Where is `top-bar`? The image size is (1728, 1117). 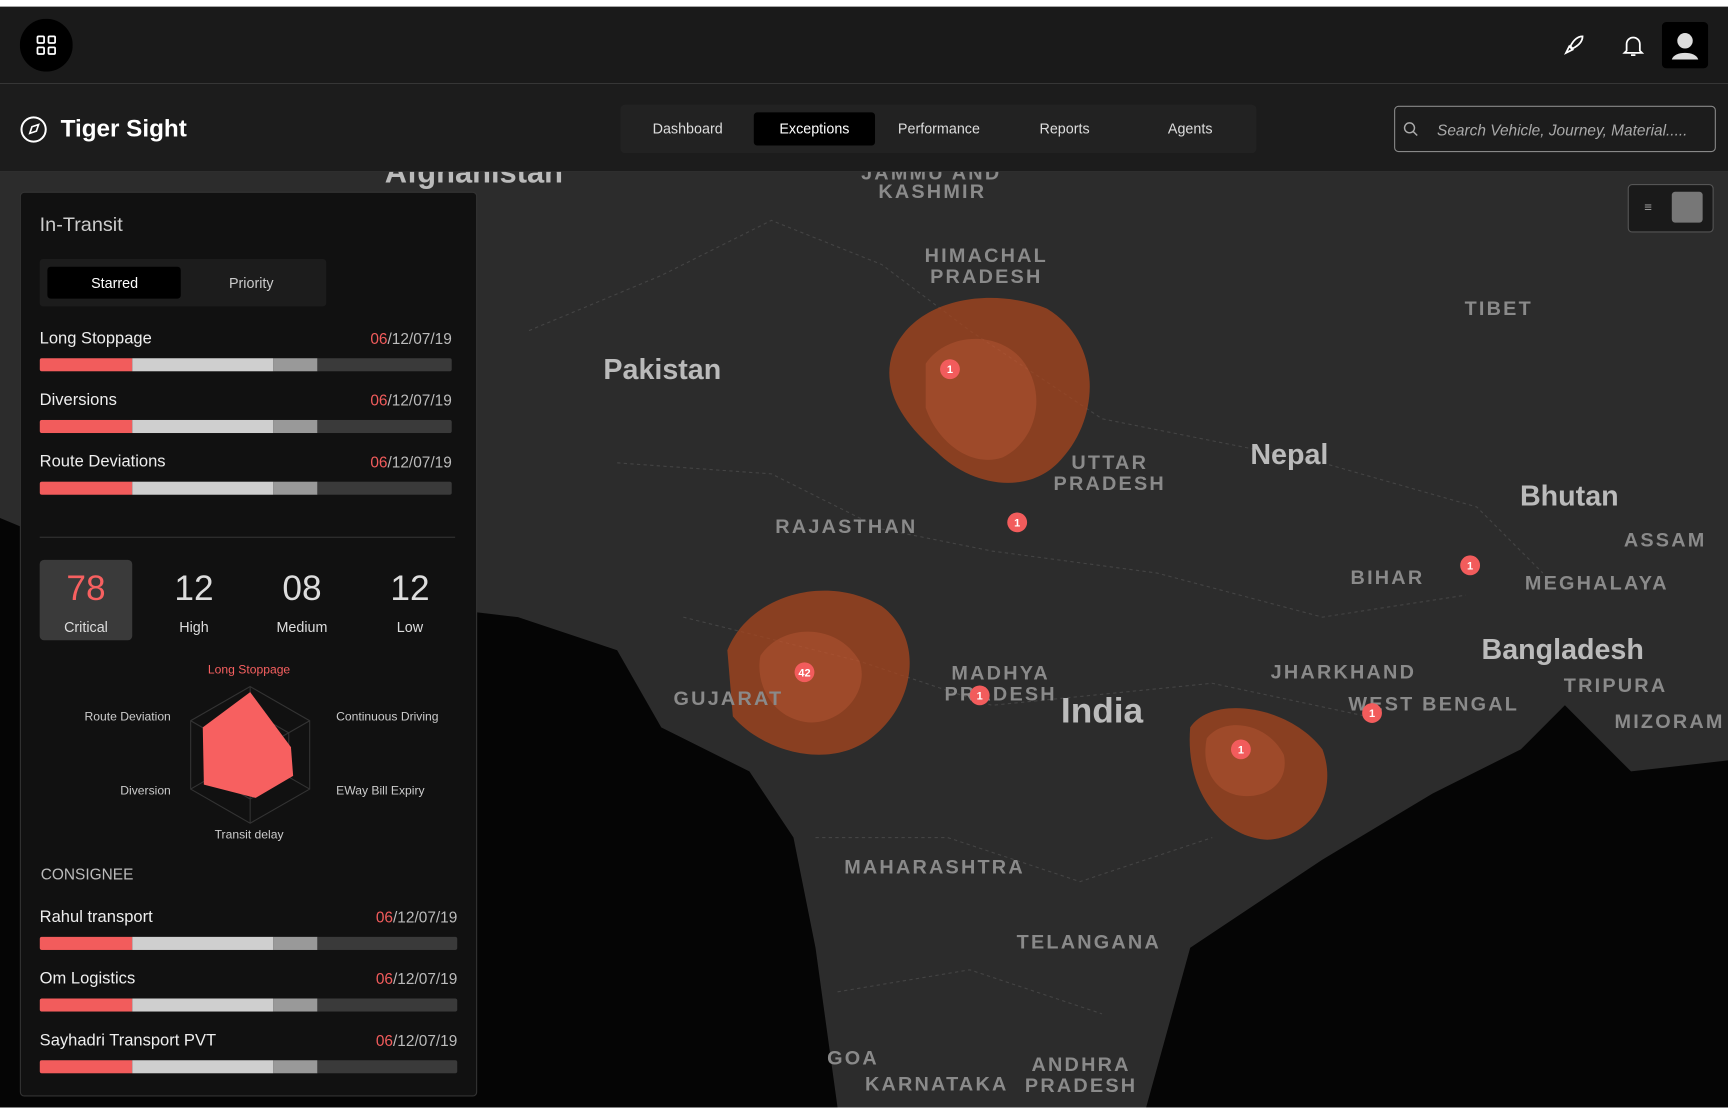
top-bar is located at coordinates (864, 45).